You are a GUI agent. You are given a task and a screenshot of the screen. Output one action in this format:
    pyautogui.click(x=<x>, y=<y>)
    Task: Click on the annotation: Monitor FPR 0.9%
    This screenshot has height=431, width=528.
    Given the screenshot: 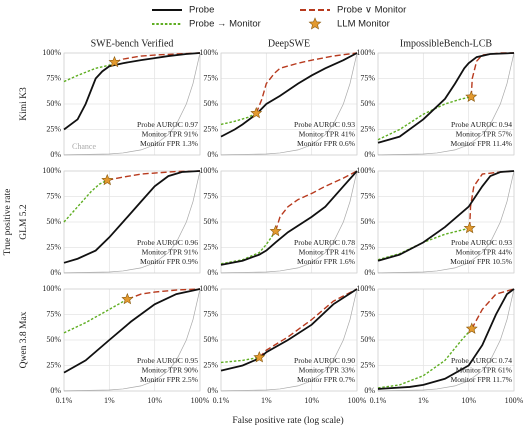 What is the action you would take?
    pyautogui.click(x=169, y=261)
    